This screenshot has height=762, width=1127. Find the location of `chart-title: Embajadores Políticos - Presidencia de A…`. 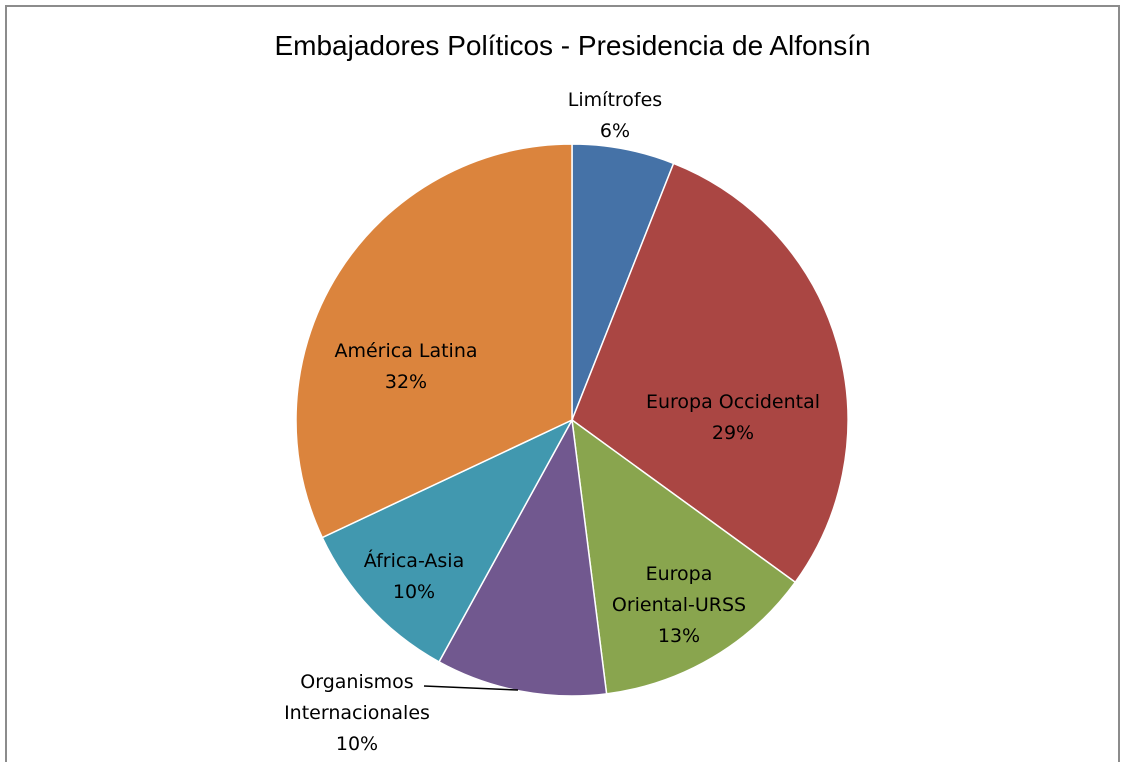

chart-title: Embajadores Políticos - Presidencia de A… is located at coordinates (572, 45).